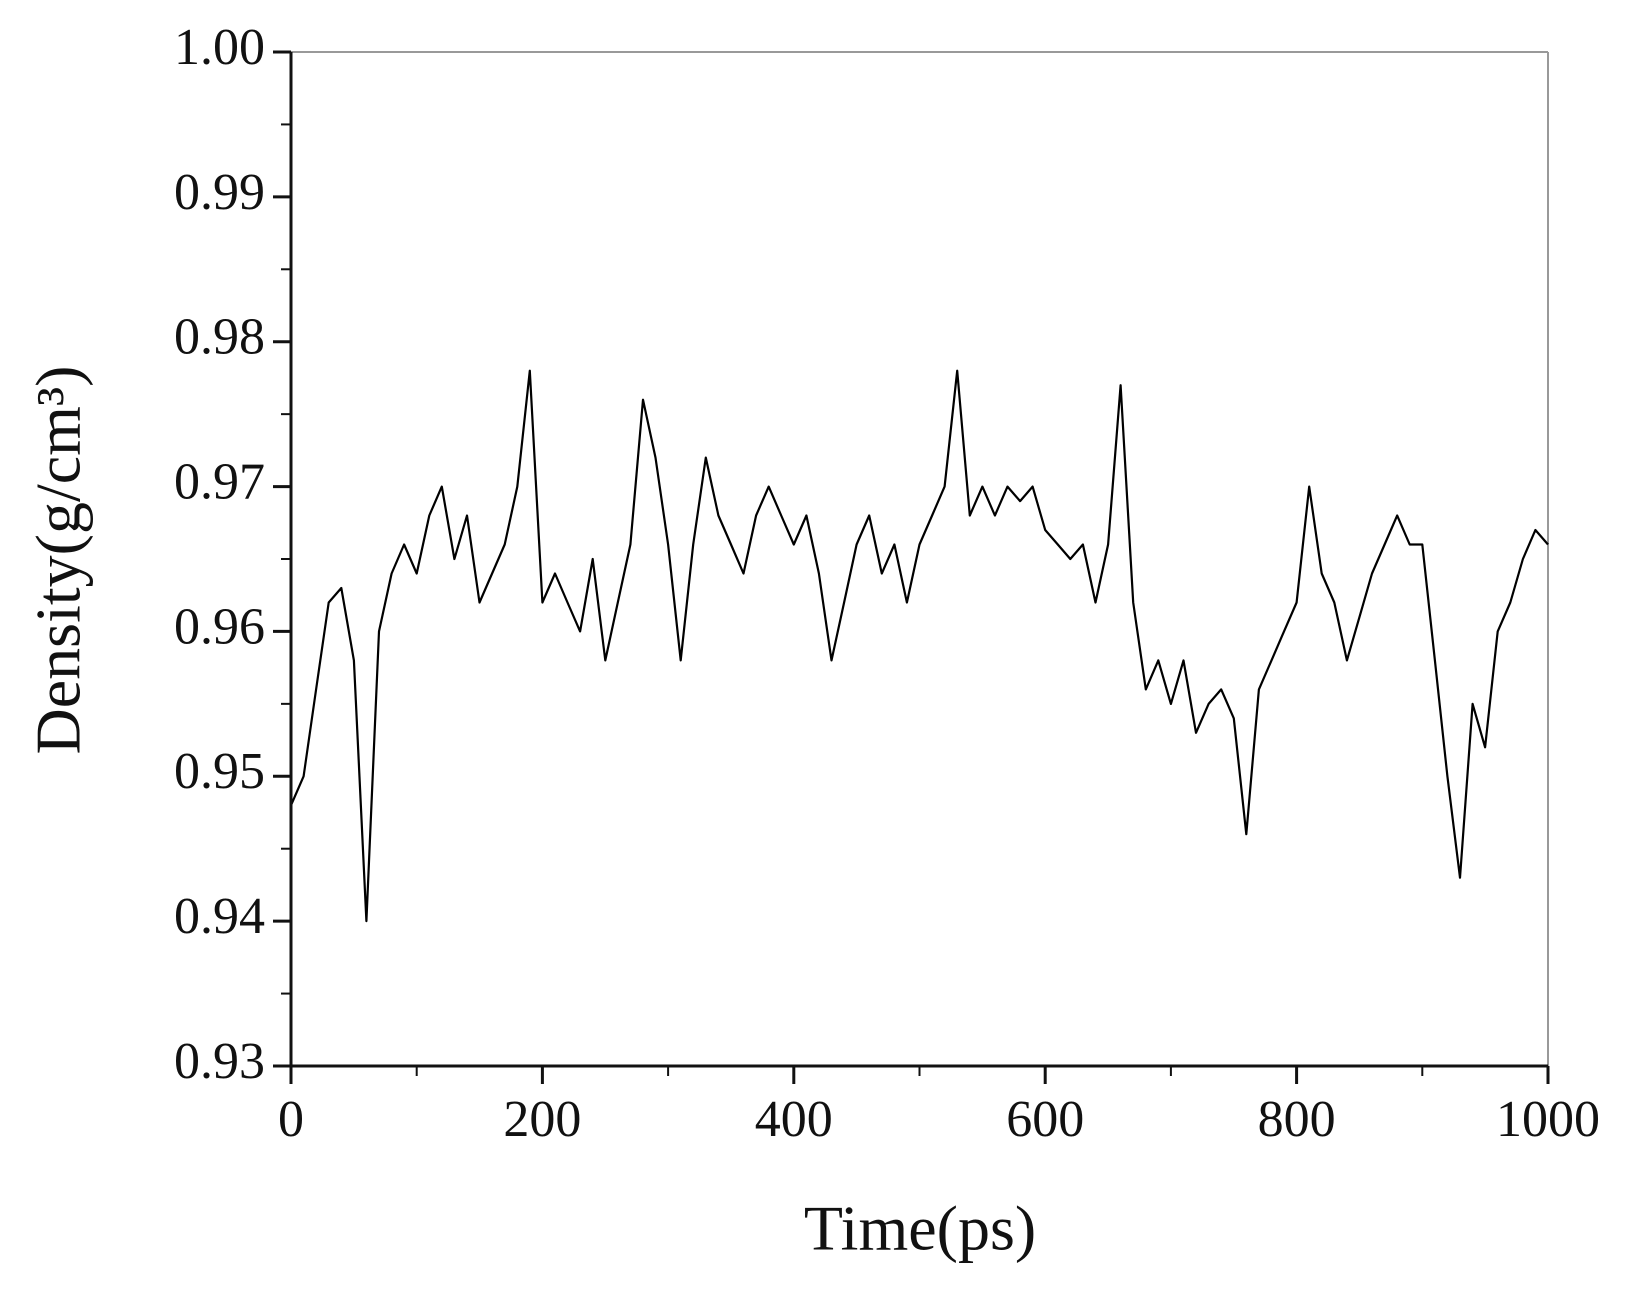 This screenshot has height=1297, width=1626. What do you see at coordinates (542, 1119) in the screenshot?
I see `x-tick-label: 200` at bounding box center [542, 1119].